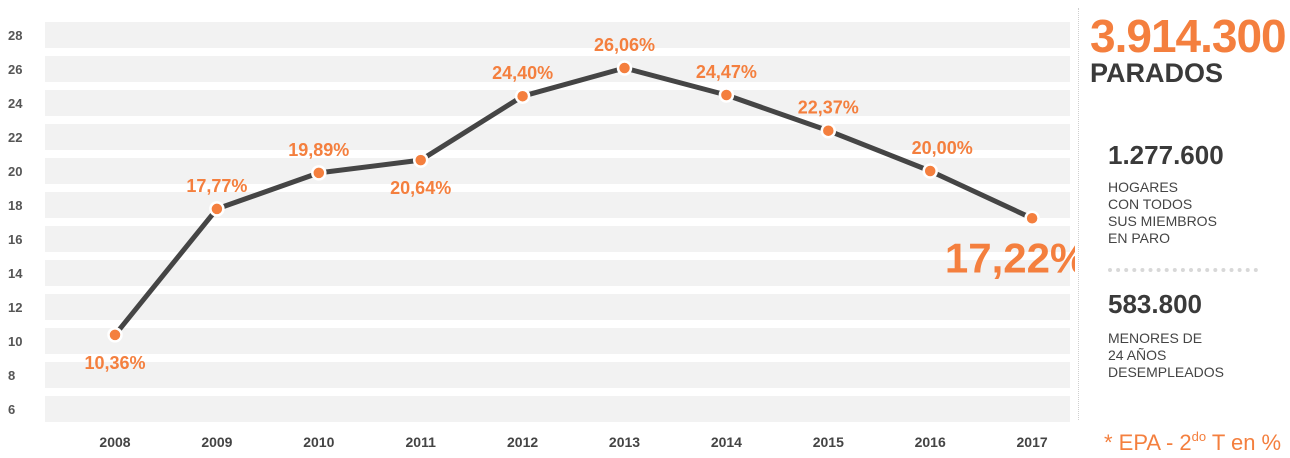 The width and height of the screenshot is (1290, 458). What do you see at coordinates (726, 442) in the screenshot?
I see `x-tick-label: 2014` at bounding box center [726, 442].